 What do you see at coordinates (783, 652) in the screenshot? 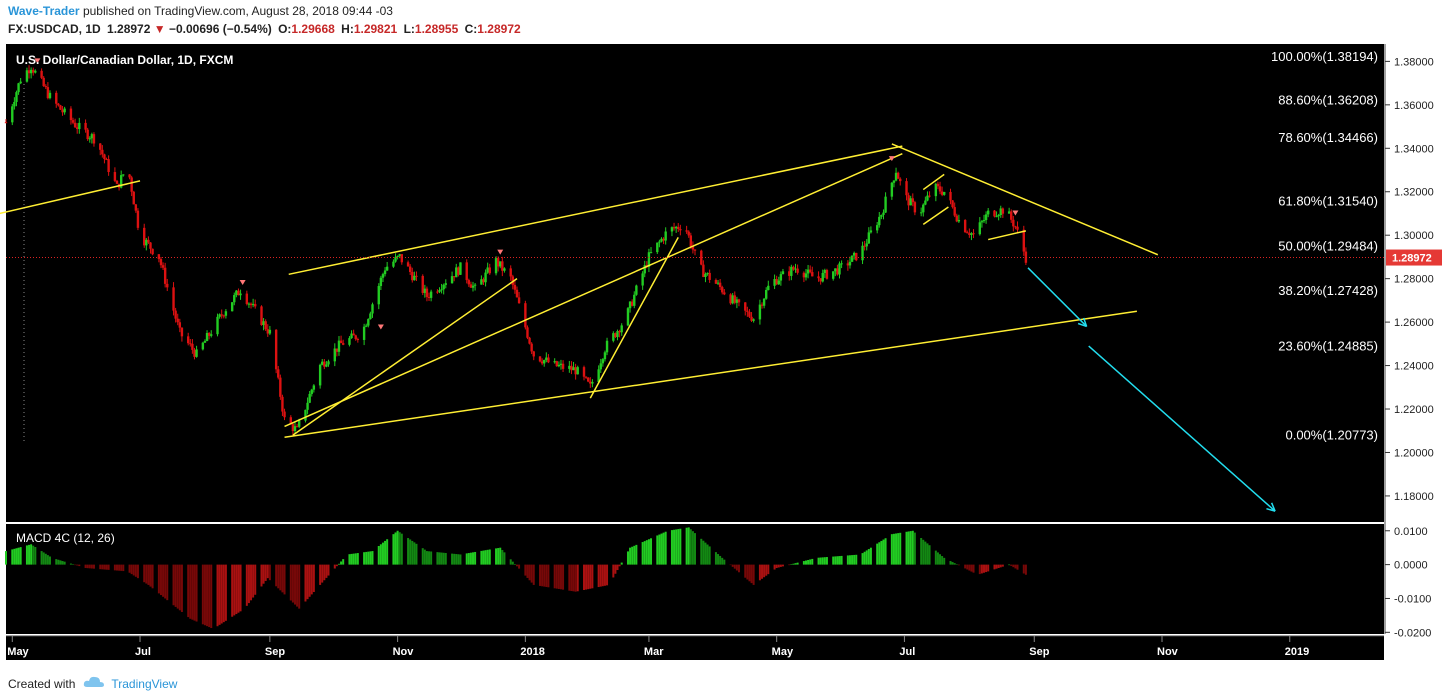
I see `time-tick-label: May` at bounding box center [783, 652].